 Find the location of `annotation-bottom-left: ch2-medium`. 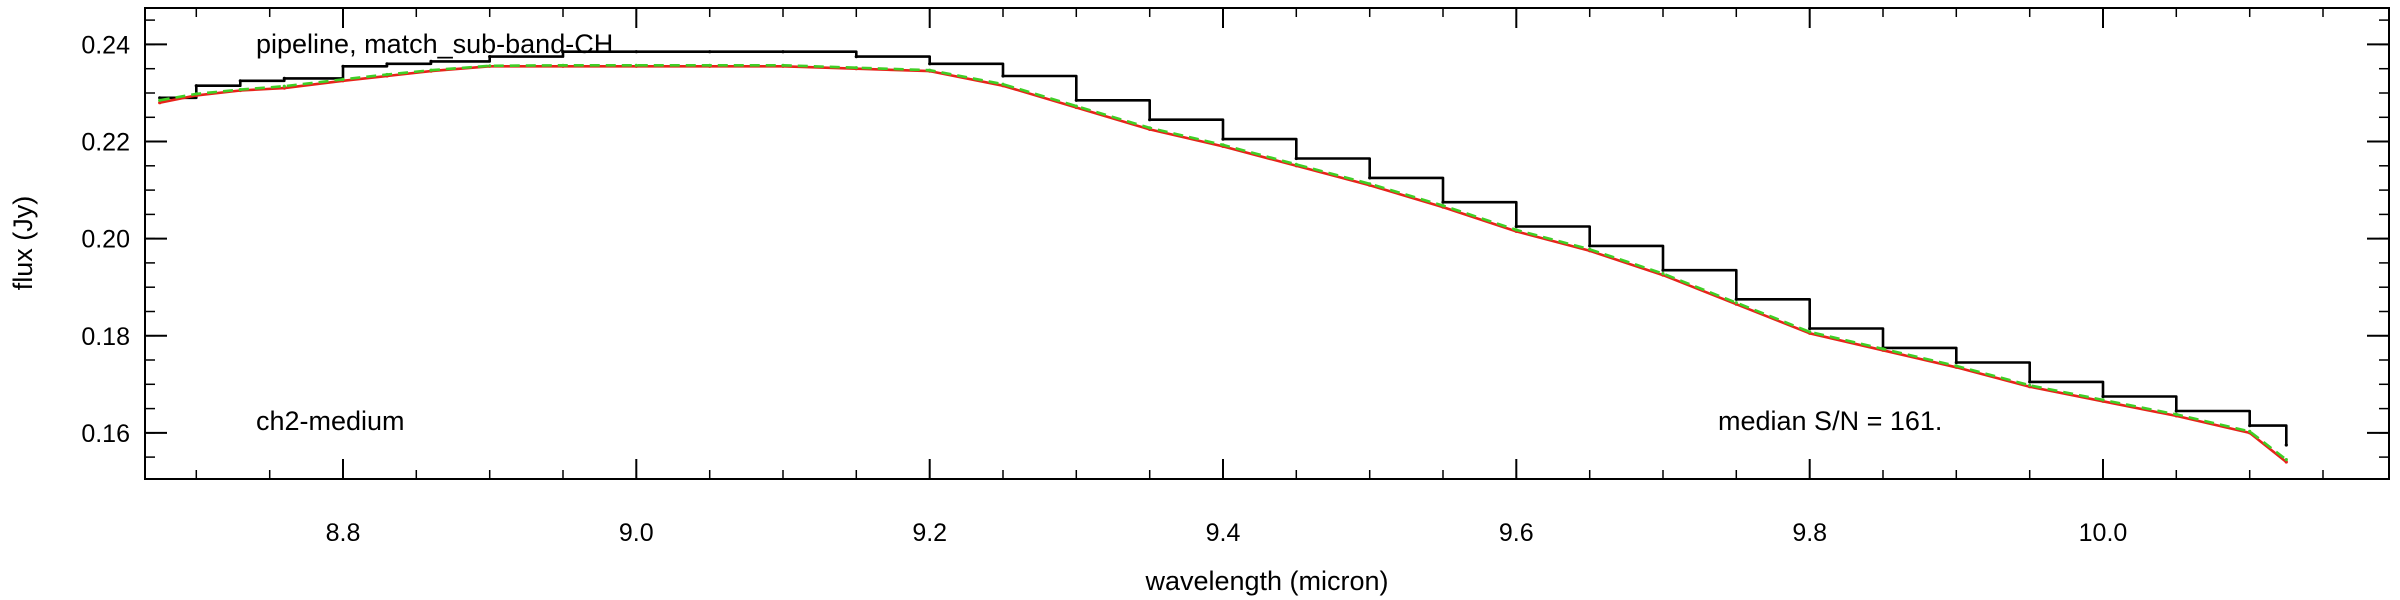

annotation-bottom-left: ch2-medium is located at coordinates (330, 421).